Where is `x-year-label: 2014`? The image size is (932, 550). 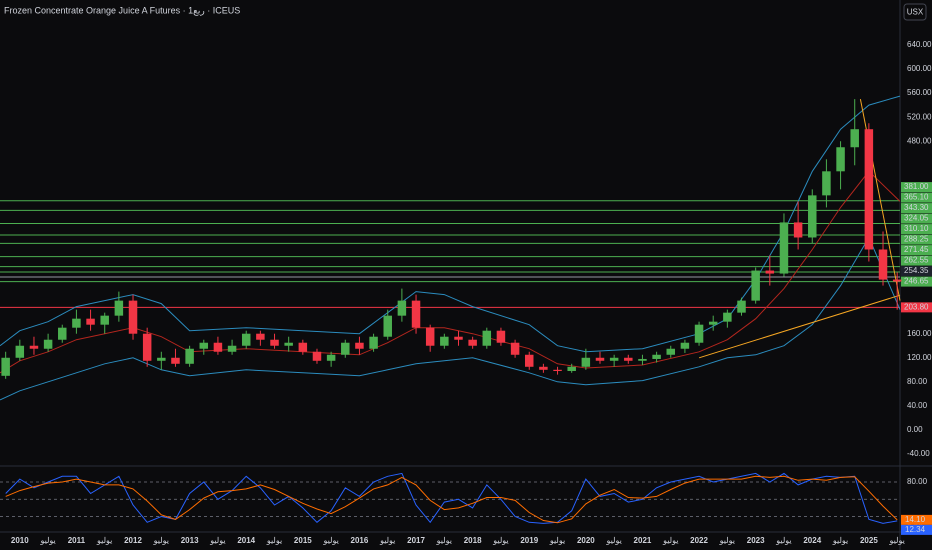 x-year-label: 2014 is located at coordinates (246, 540).